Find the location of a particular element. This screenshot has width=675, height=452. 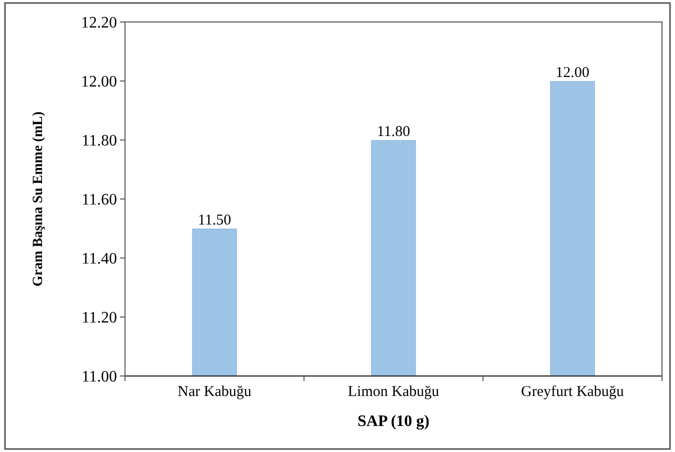

data-label: 11.80 is located at coordinates (393, 132).